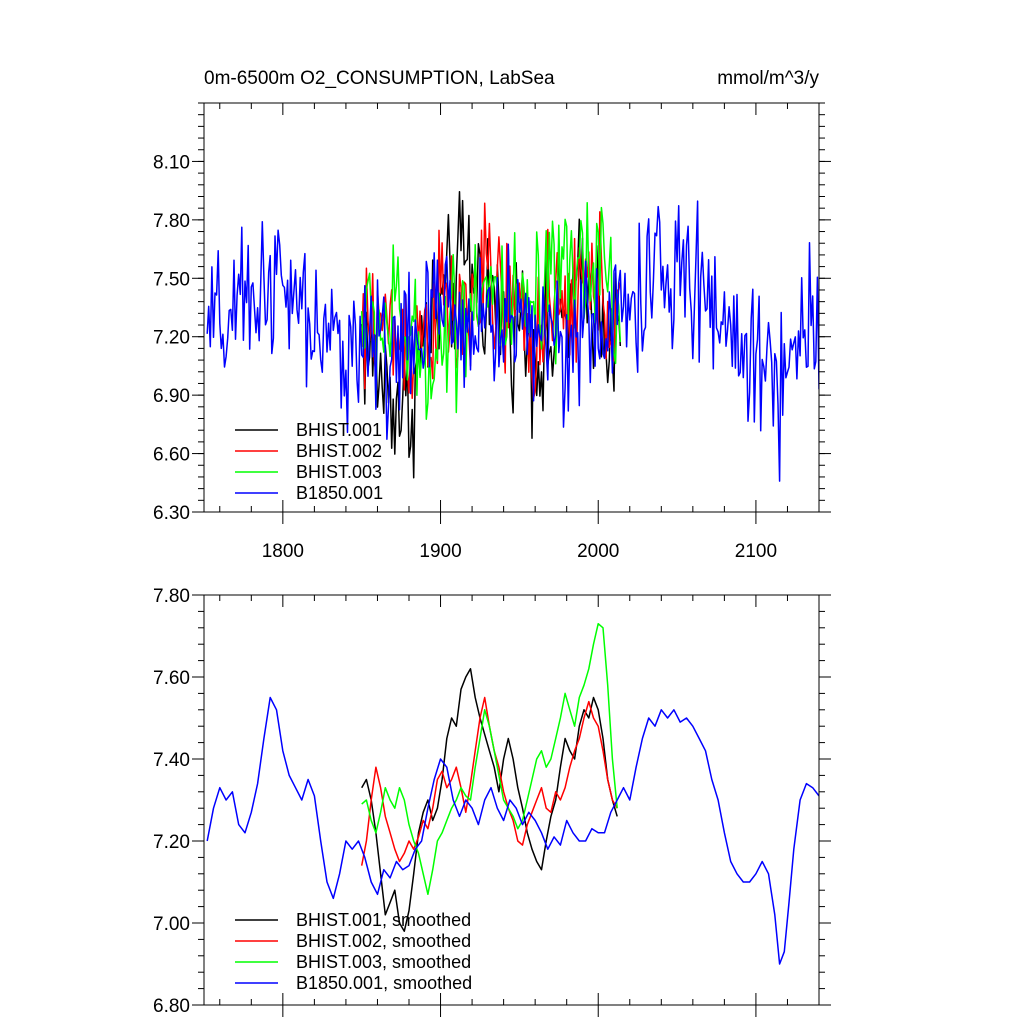  What do you see at coordinates (283, 551) in the screenshot?
I see `x-tick-label: 1800` at bounding box center [283, 551].